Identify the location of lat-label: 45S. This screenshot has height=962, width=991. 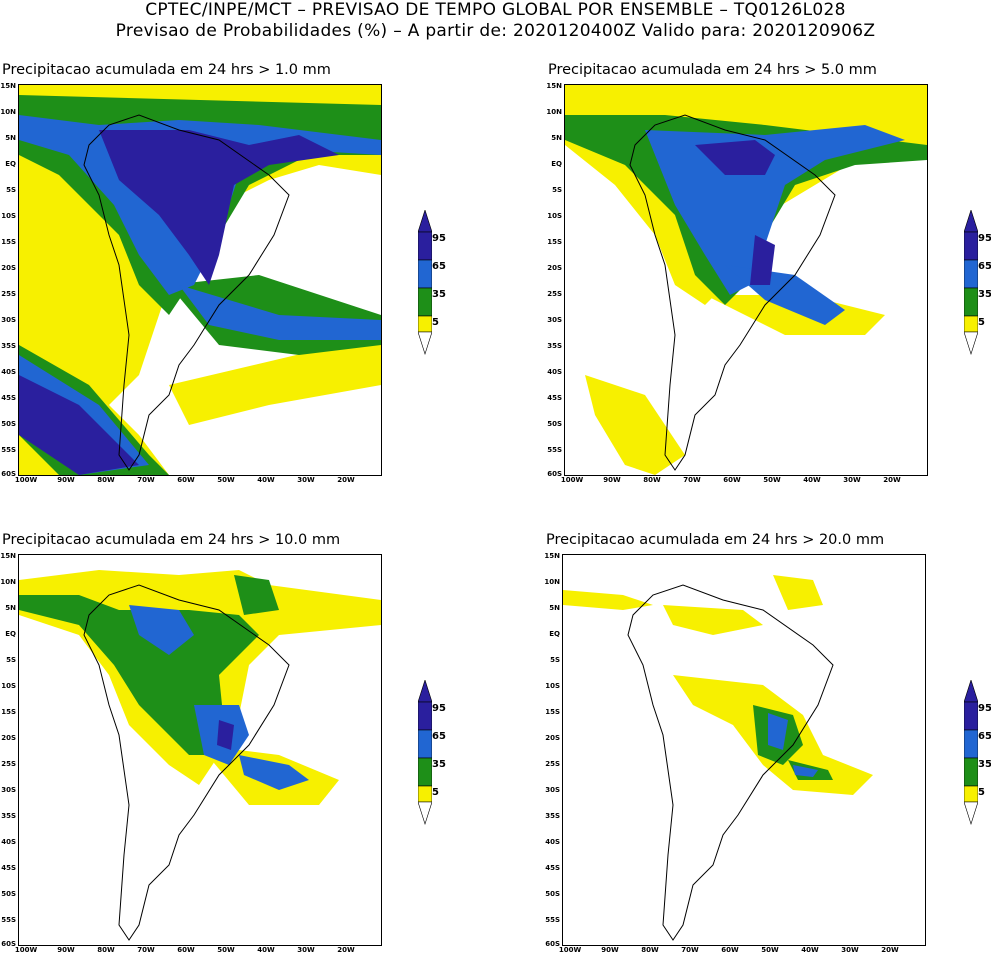
(8, 868).